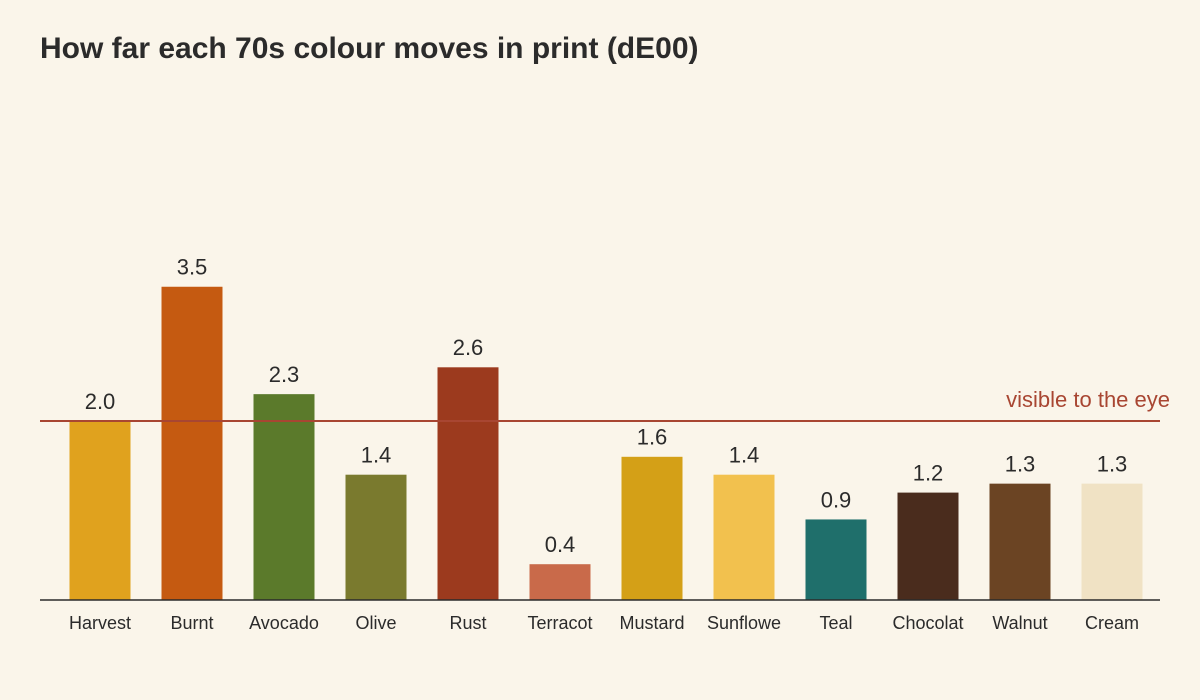 This screenshot has height=700, width=1200. What do you see at coordinates (1112, 623) in the screenshot?
I see `x-tick-label: Cream` at bounding box center [1112, 623].